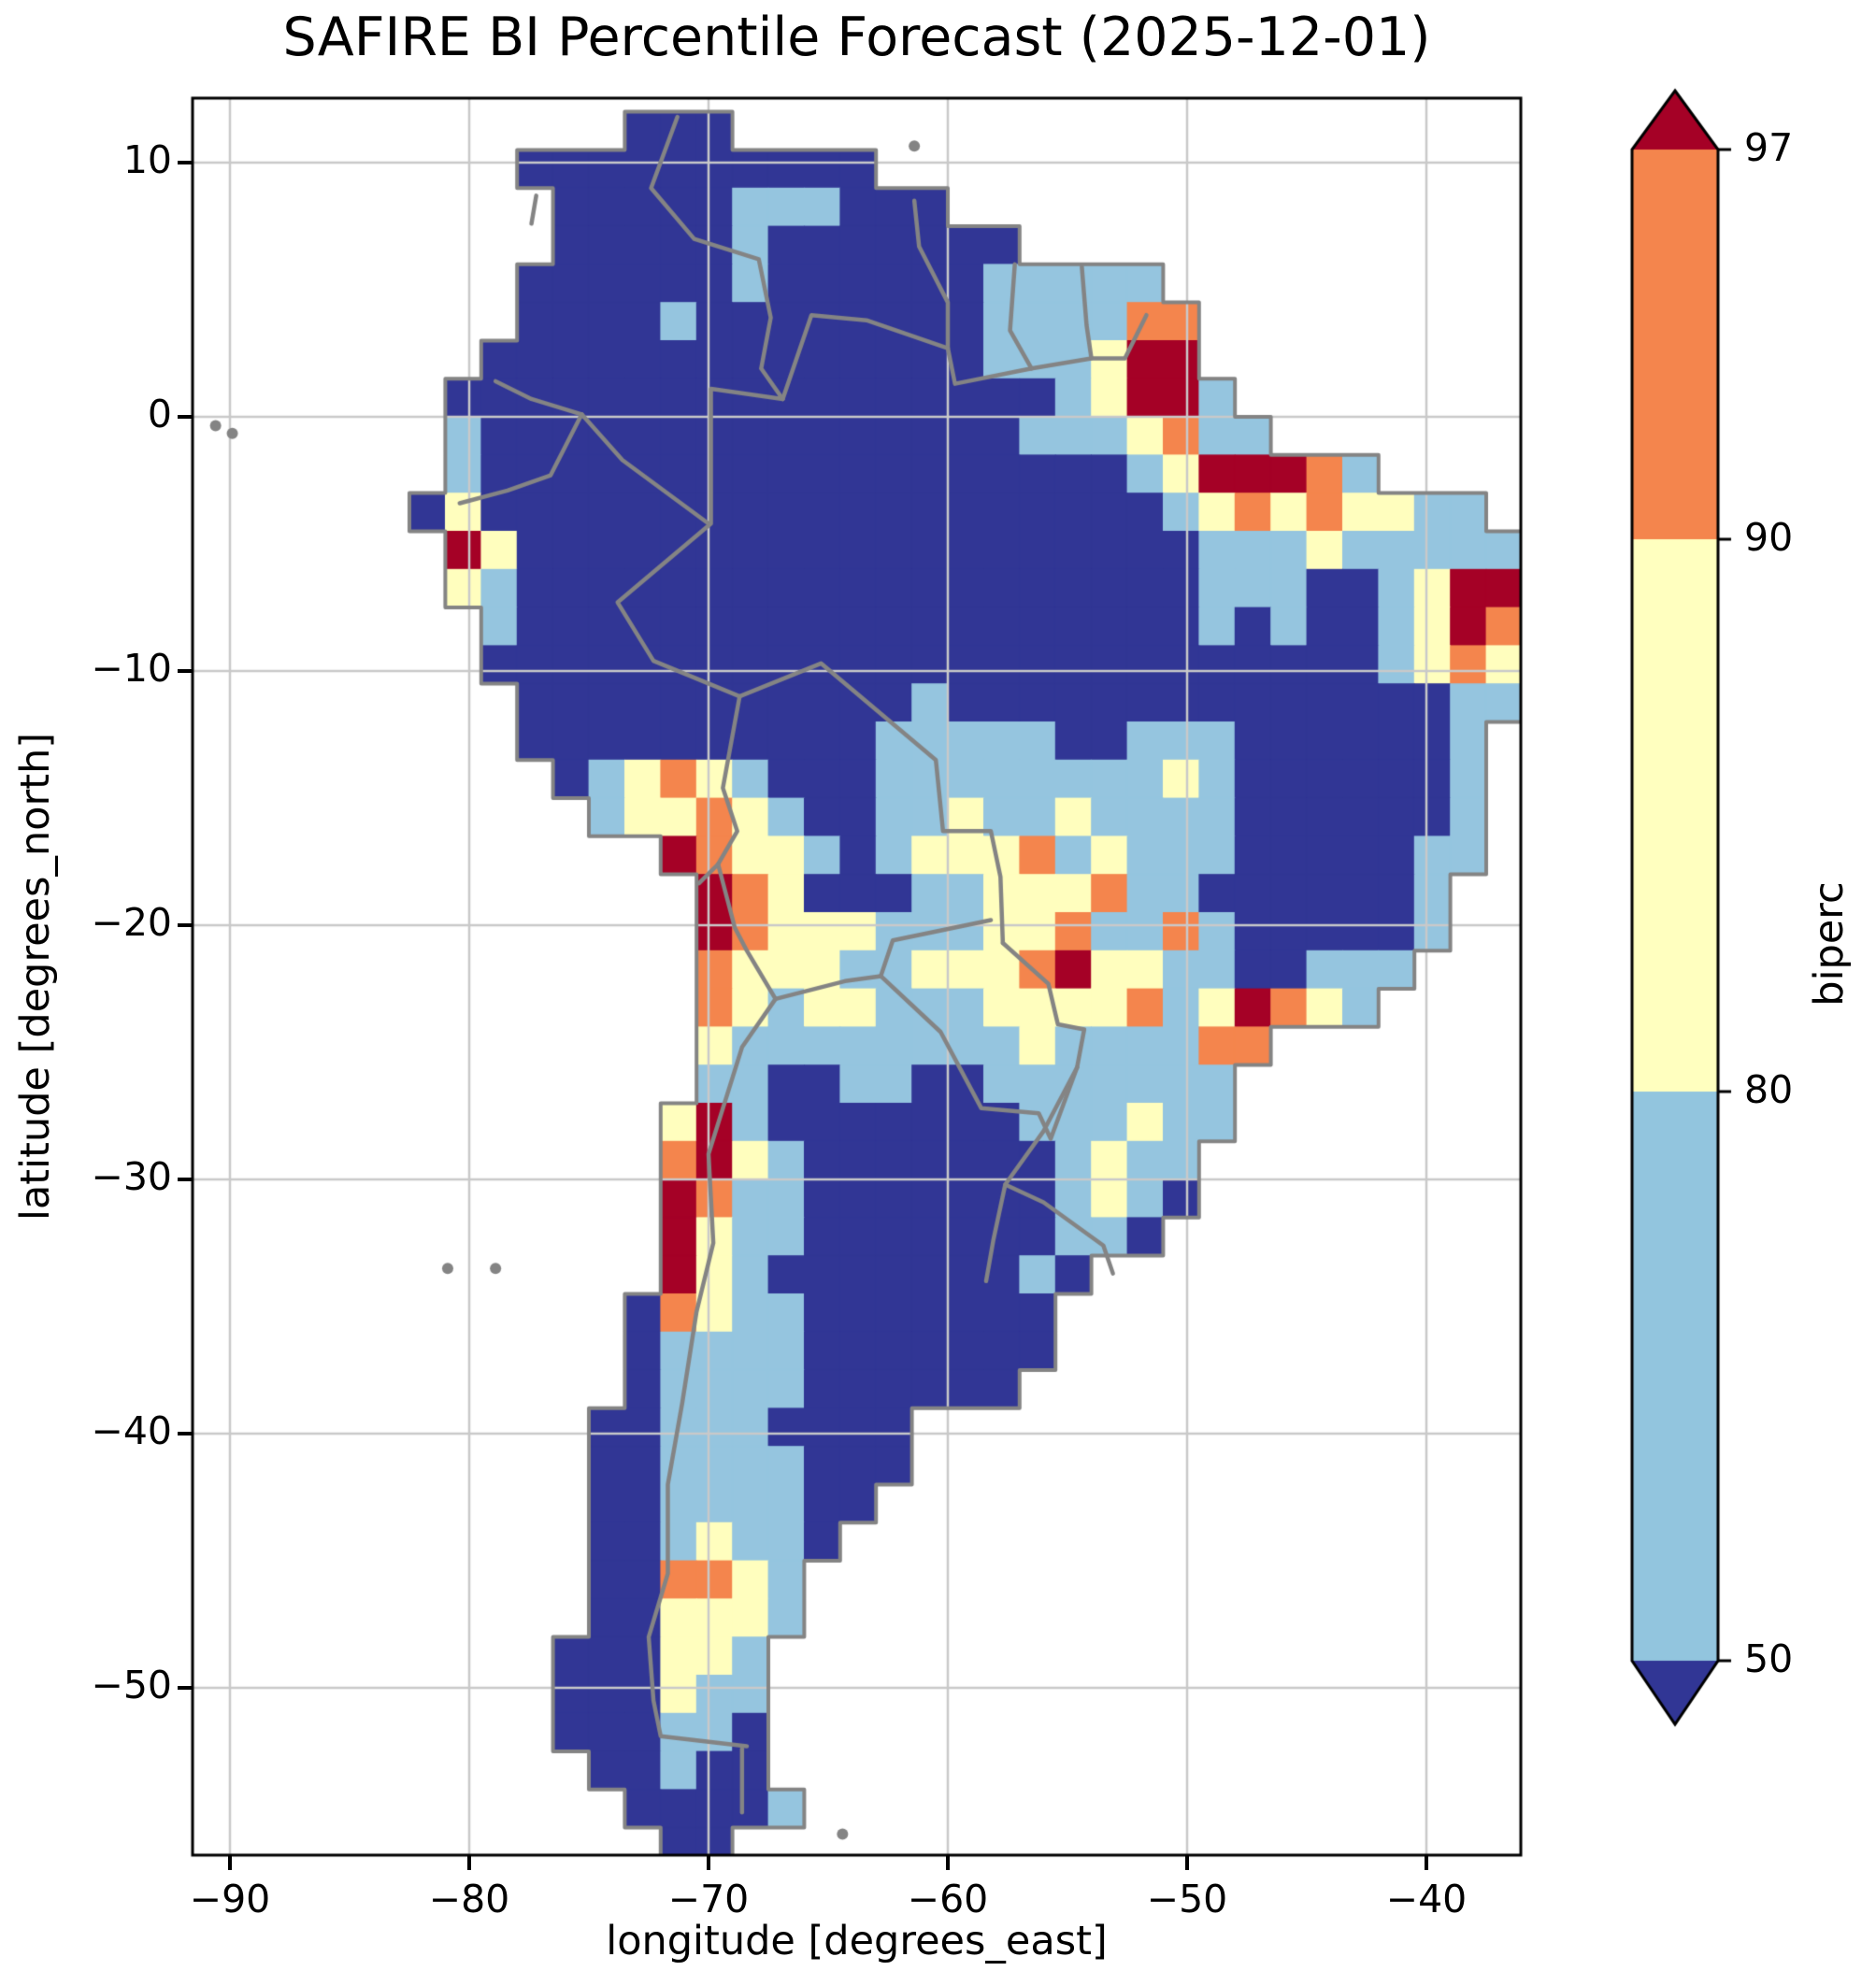  What do you see at coordinates (1769, 1658) in the screenshot?
I see `colorbar-tick-label: 50` at bounding box center [1769, 1658].